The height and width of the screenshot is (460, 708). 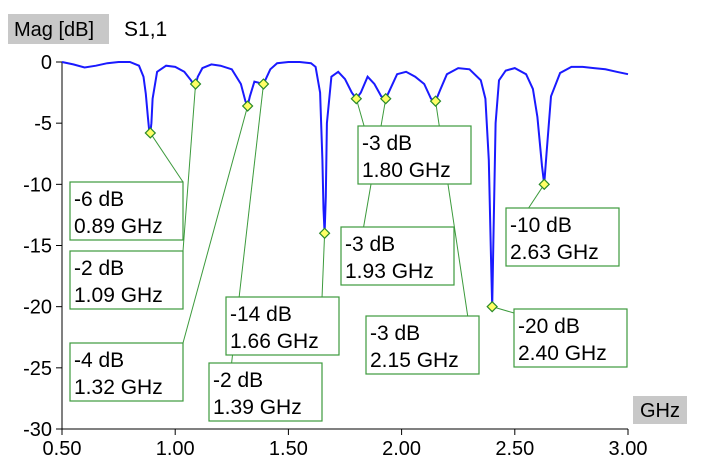 I want to click on callout-freq-label: 2.15 GHz, so click(x=414, y=360).